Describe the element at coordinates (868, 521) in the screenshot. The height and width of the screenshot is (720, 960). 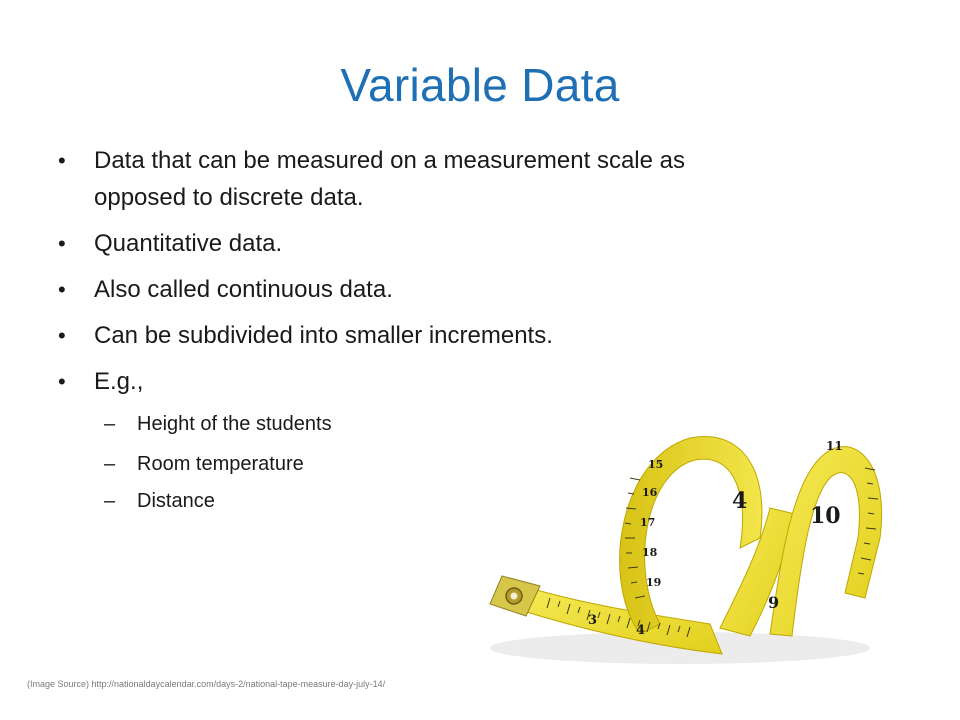
I see `tick-marks-loop-right` at that location.